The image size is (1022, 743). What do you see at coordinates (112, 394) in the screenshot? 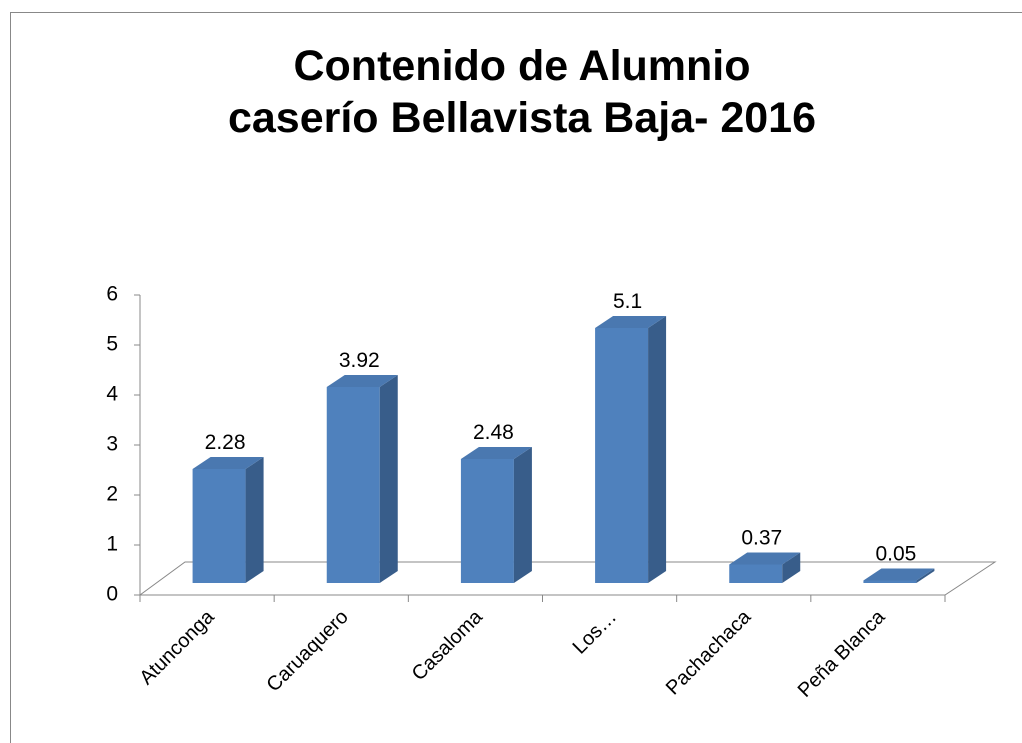
I see `y-tick-label: 4` at bounding box center [112, 394].